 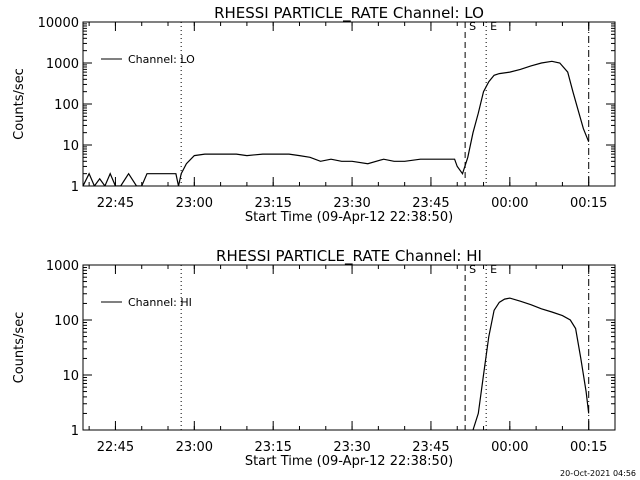 I want to click on footer-timestamp: 20-Oct-2021 04:56, so click(x=598, y=473).